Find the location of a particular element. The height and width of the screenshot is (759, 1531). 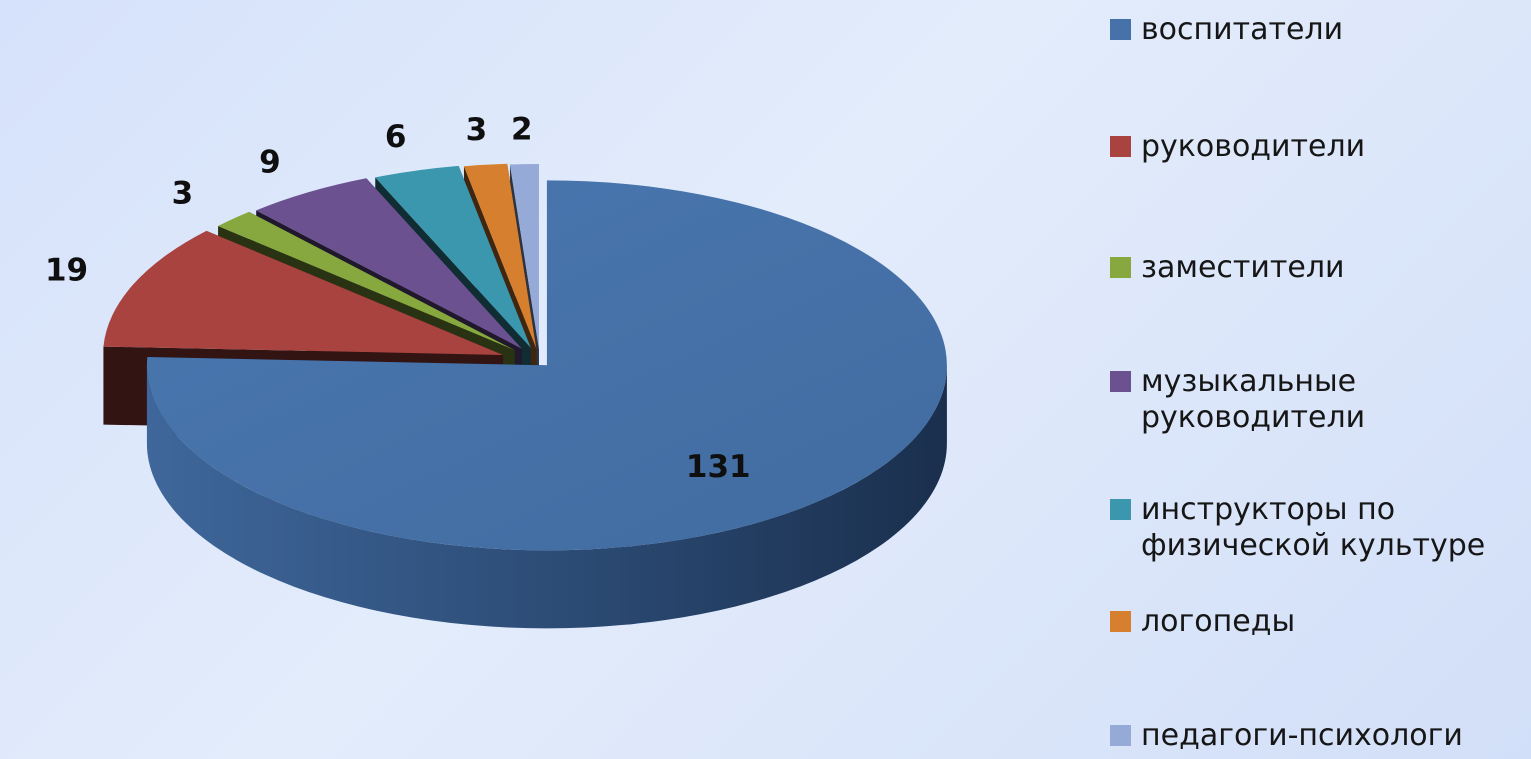

legend-item-psihologi: педагоги-психологи is located at coordinates (1320, 736).